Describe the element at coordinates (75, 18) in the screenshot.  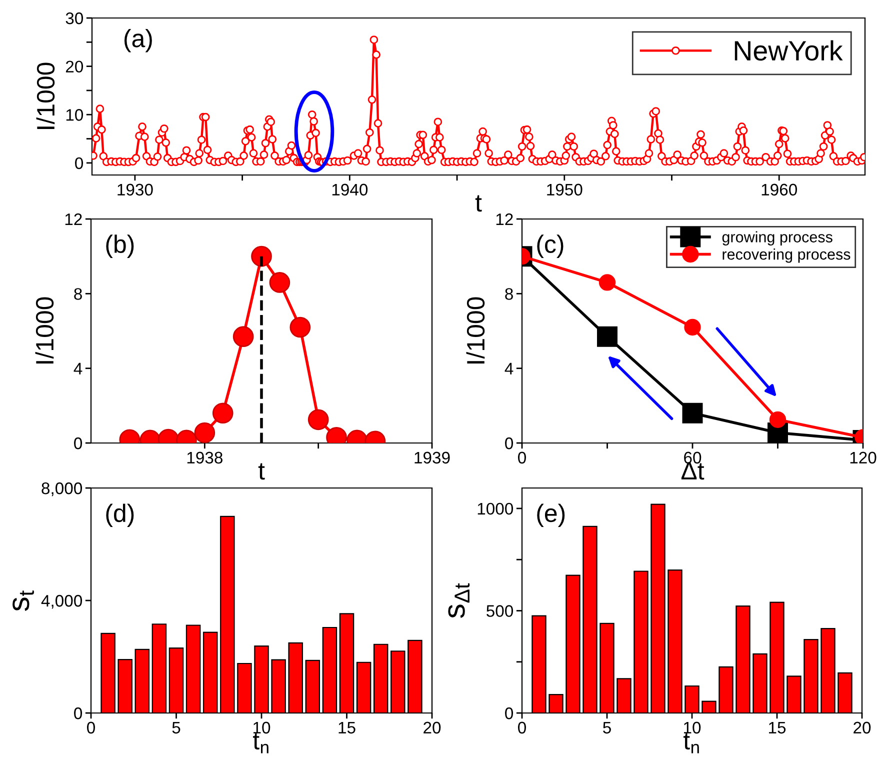
I see `y-tick-label: 30` at that location.